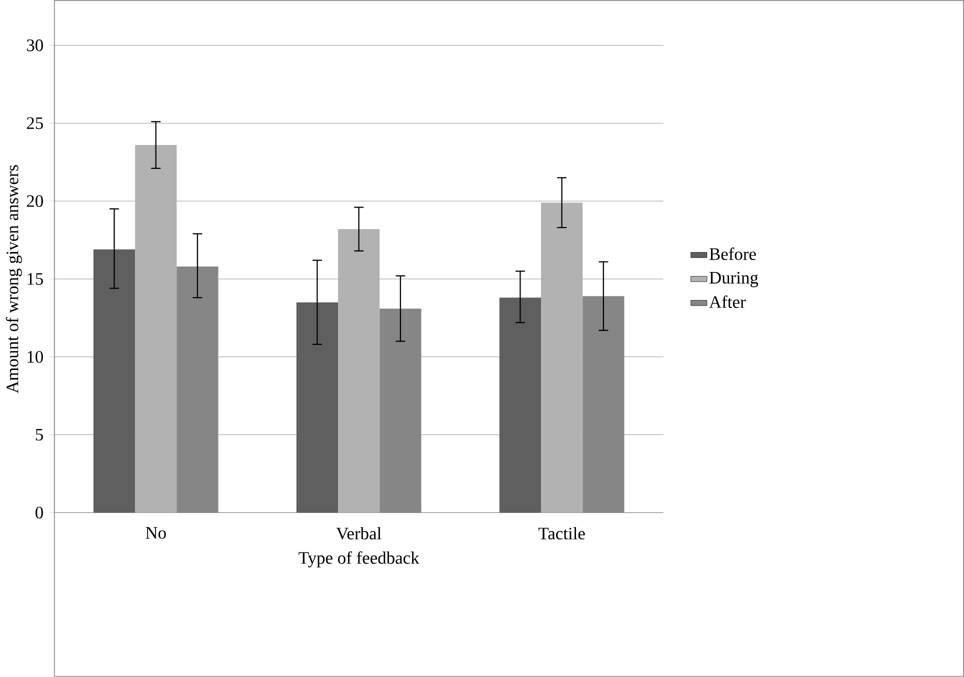 The height and width of the screenshot is (677, 964). Describe the element at coordinates (35, 45) in the screenshot. I see `y-tick-label: 30` at that location.